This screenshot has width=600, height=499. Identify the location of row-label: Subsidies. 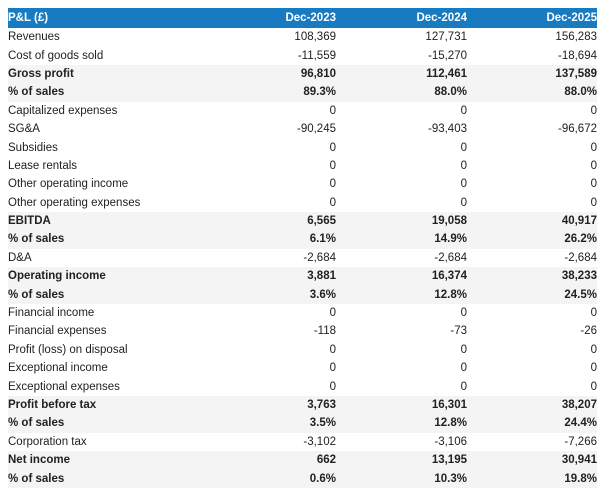
(33, 147).